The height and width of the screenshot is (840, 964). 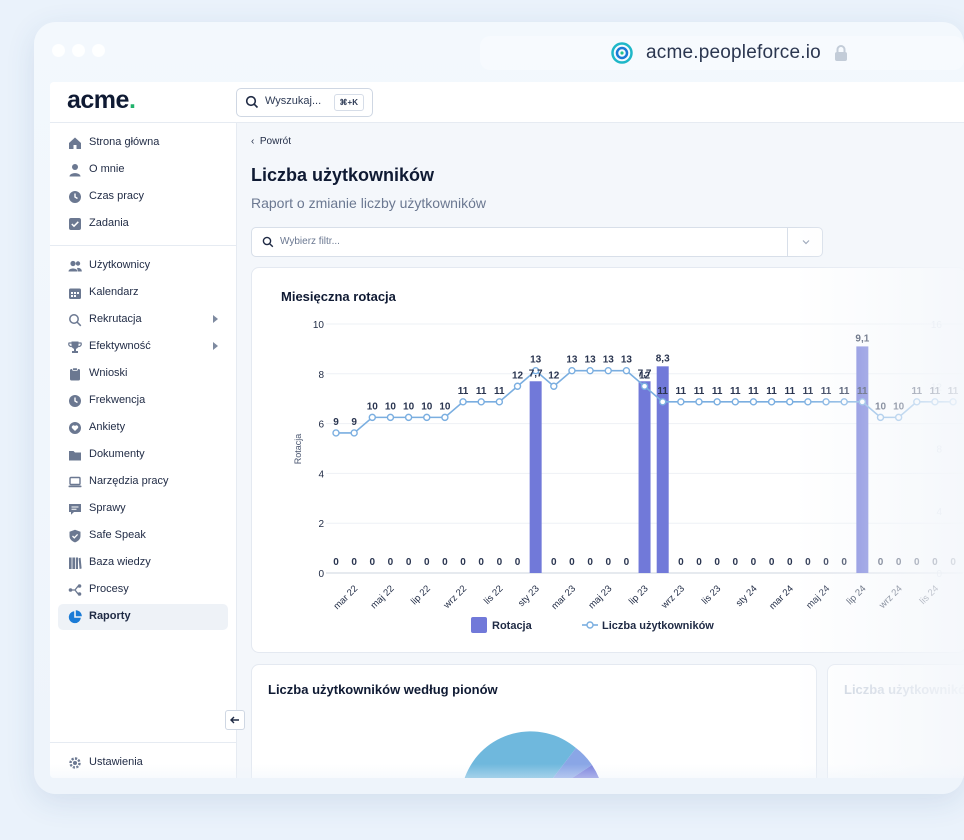 I want to click on sidebar-item-frekwencja: Frekwencja, so click(x=143, y=401).